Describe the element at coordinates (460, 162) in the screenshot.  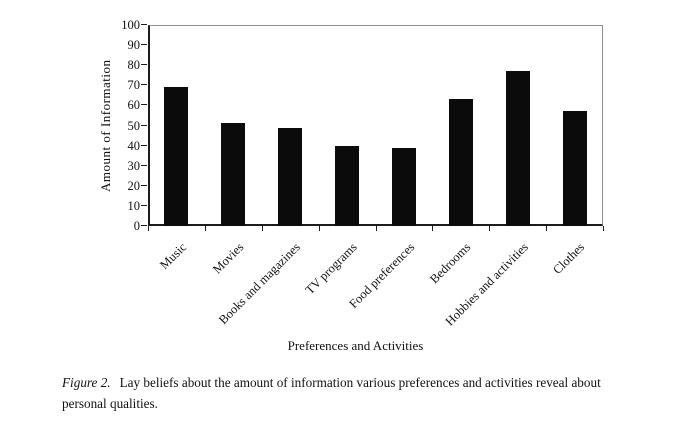
I see `bar-bedrooms` at that location.